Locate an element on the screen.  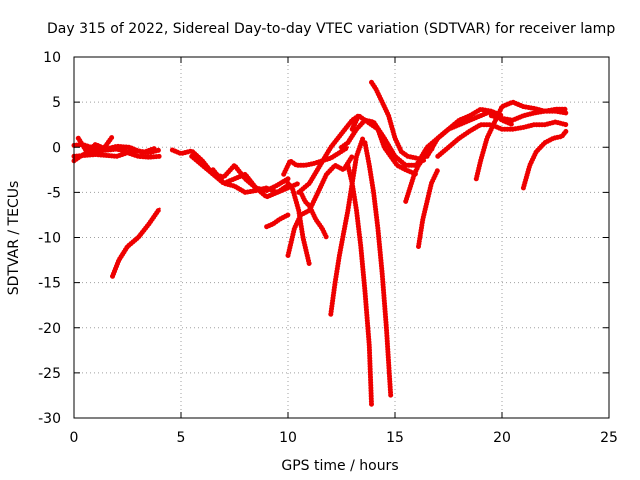
series-arc-peak is located at coordinates (384, 145).